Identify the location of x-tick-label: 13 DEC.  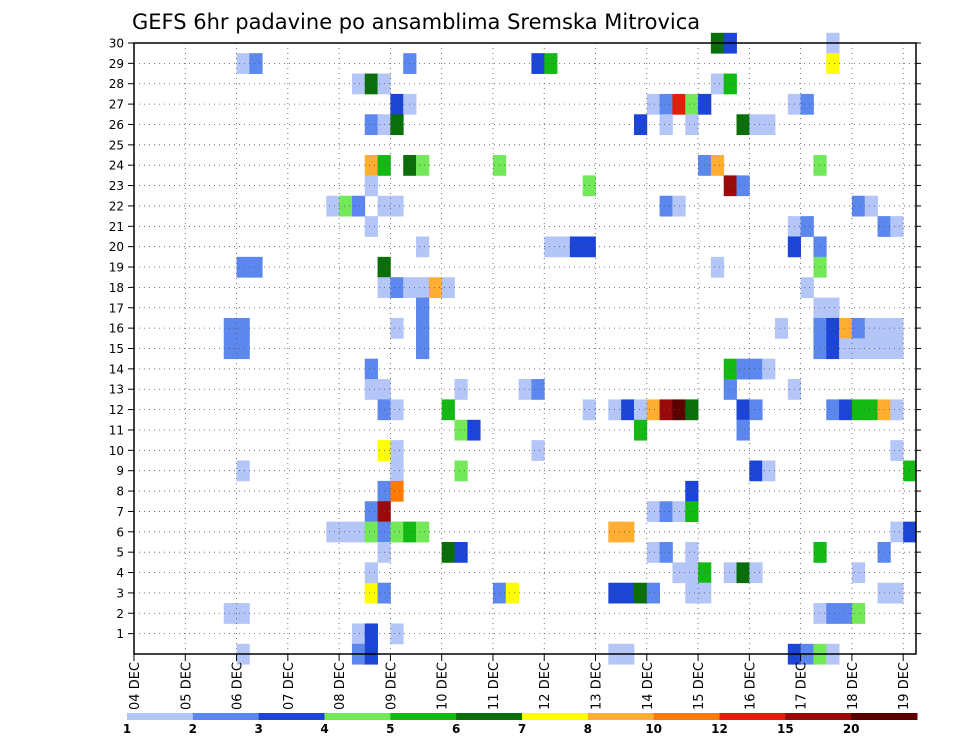
(597, 686).